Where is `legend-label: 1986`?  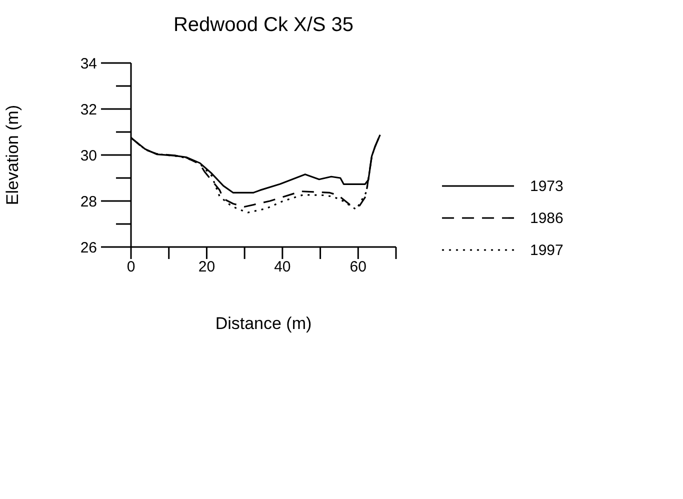
legend-label: 1986 is located at coordinates (547, 218).